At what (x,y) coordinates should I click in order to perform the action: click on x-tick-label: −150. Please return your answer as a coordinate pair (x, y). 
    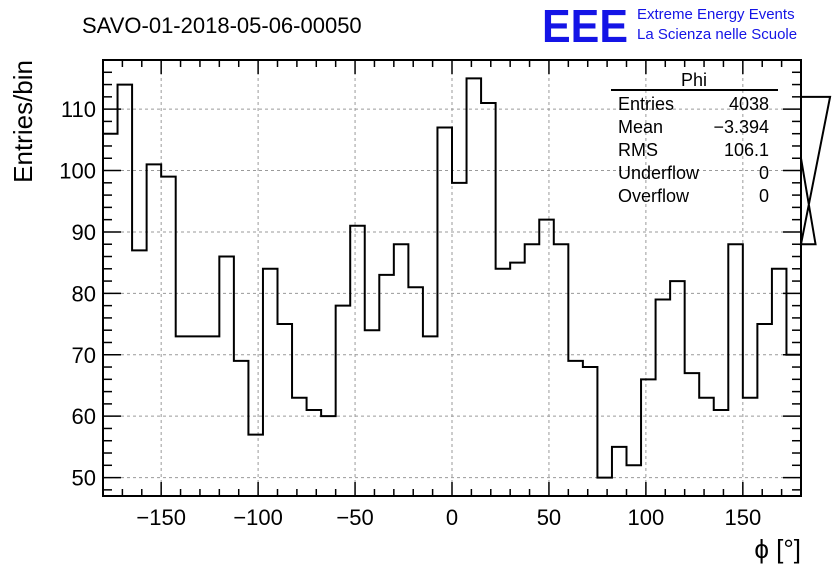
    Looking at the image, I should click on (161, 517).